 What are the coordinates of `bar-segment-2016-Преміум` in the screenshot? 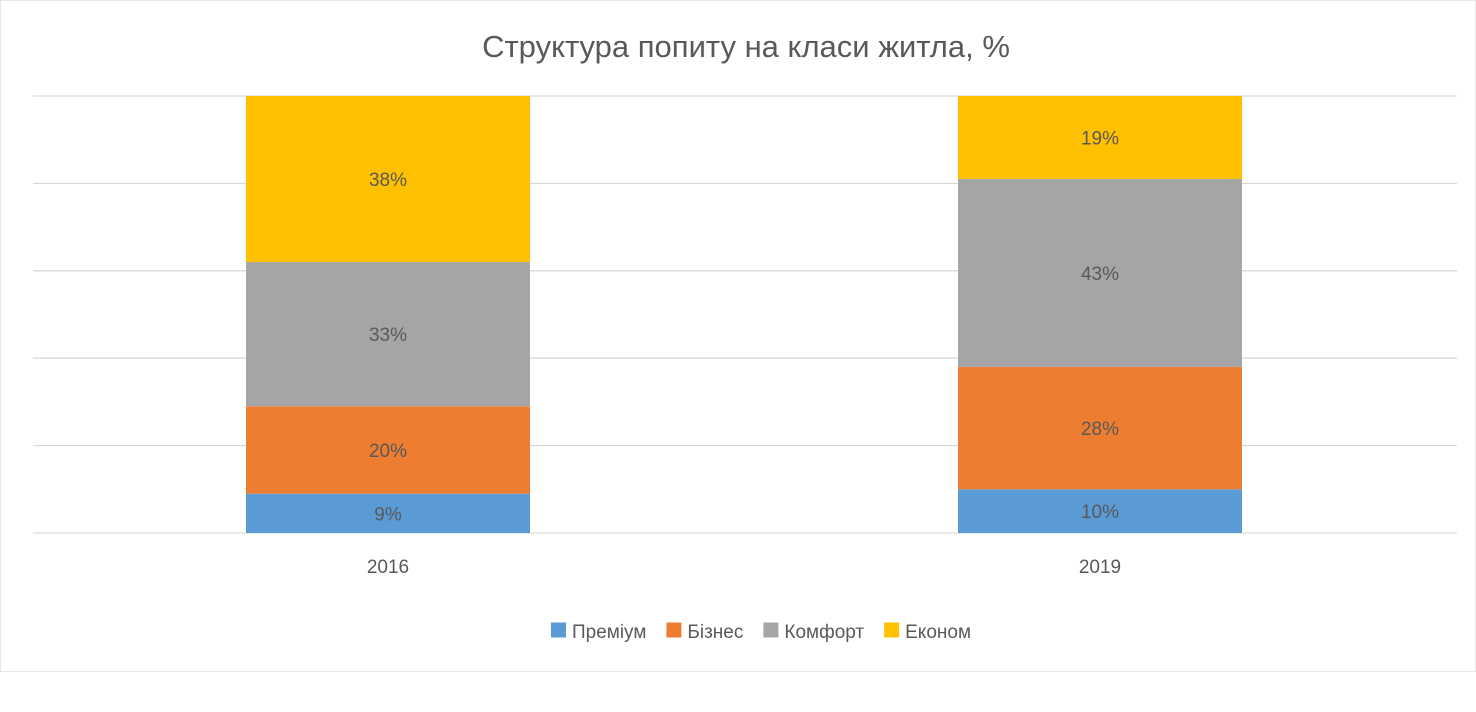 It's located at (388, 513).